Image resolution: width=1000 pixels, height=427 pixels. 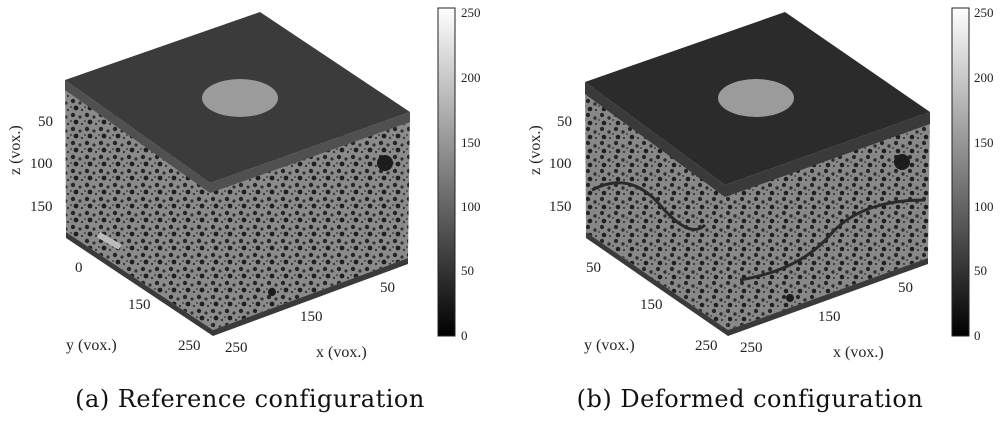 I want to click on y-tick: 50, so click(x=593, y=268).